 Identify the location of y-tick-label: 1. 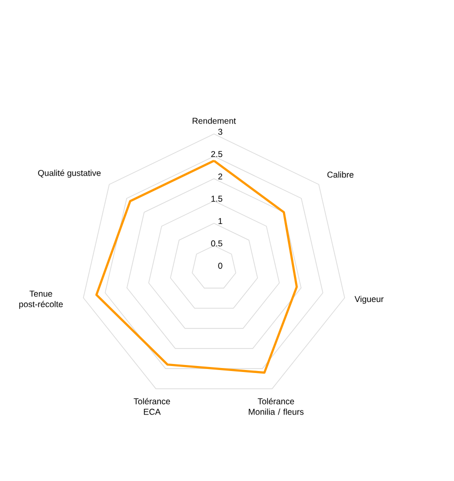
(220, 221).